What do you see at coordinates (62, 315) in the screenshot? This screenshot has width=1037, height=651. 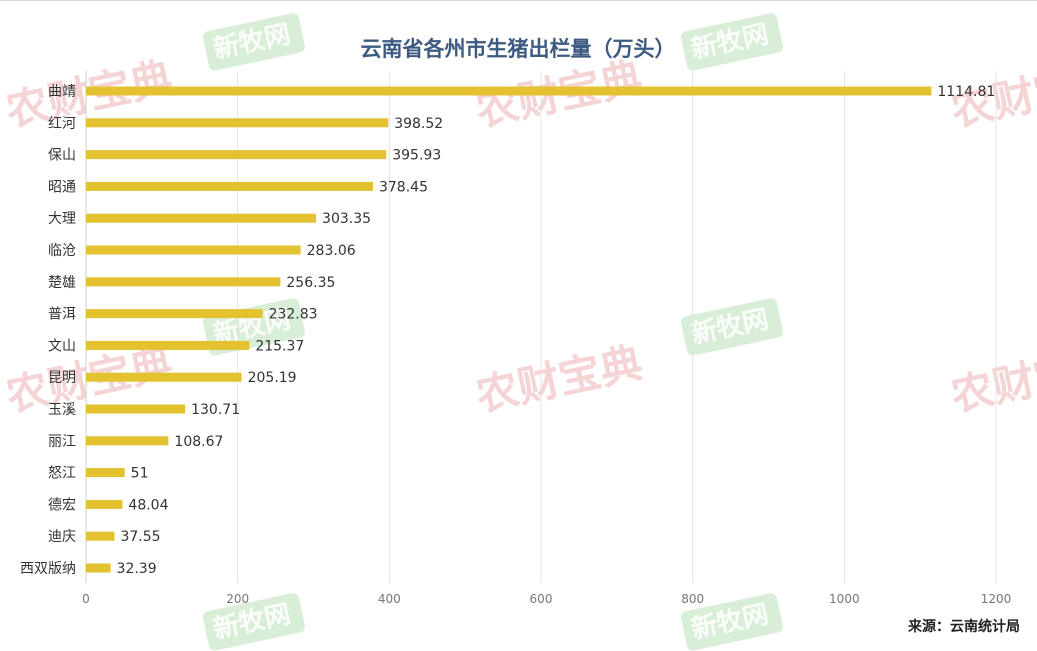 I see `category-label: 普洱` at bounding box center [62, 315].